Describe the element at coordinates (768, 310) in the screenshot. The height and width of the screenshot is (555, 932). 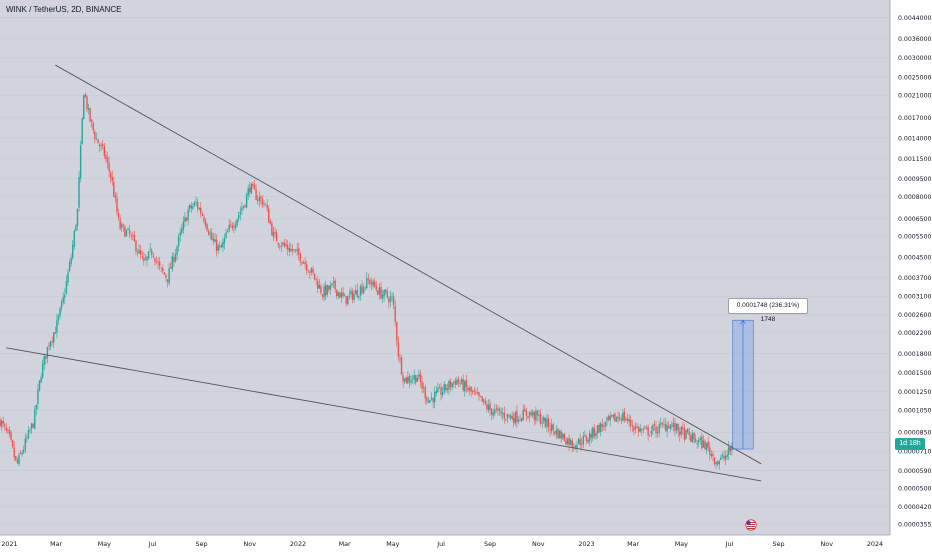
I see `measurement-label: 0.0001748 (236.31%) 1748` at that location.